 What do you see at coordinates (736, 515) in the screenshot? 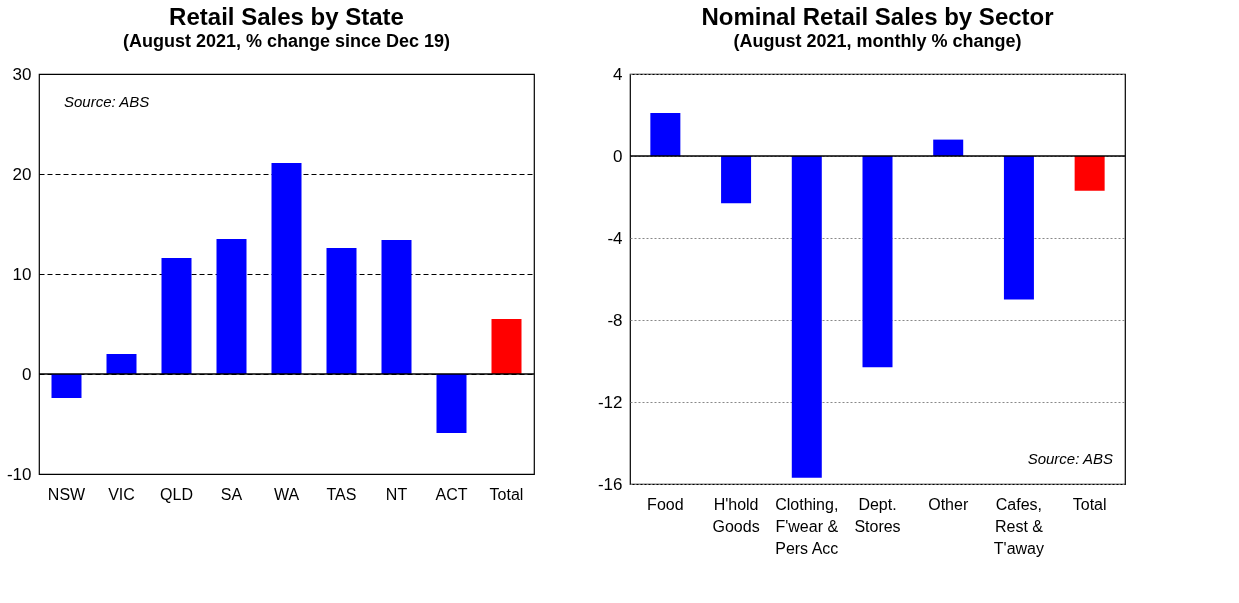
I see `x-tick-label: H'hold Goods` at bounding box center [736, 515].